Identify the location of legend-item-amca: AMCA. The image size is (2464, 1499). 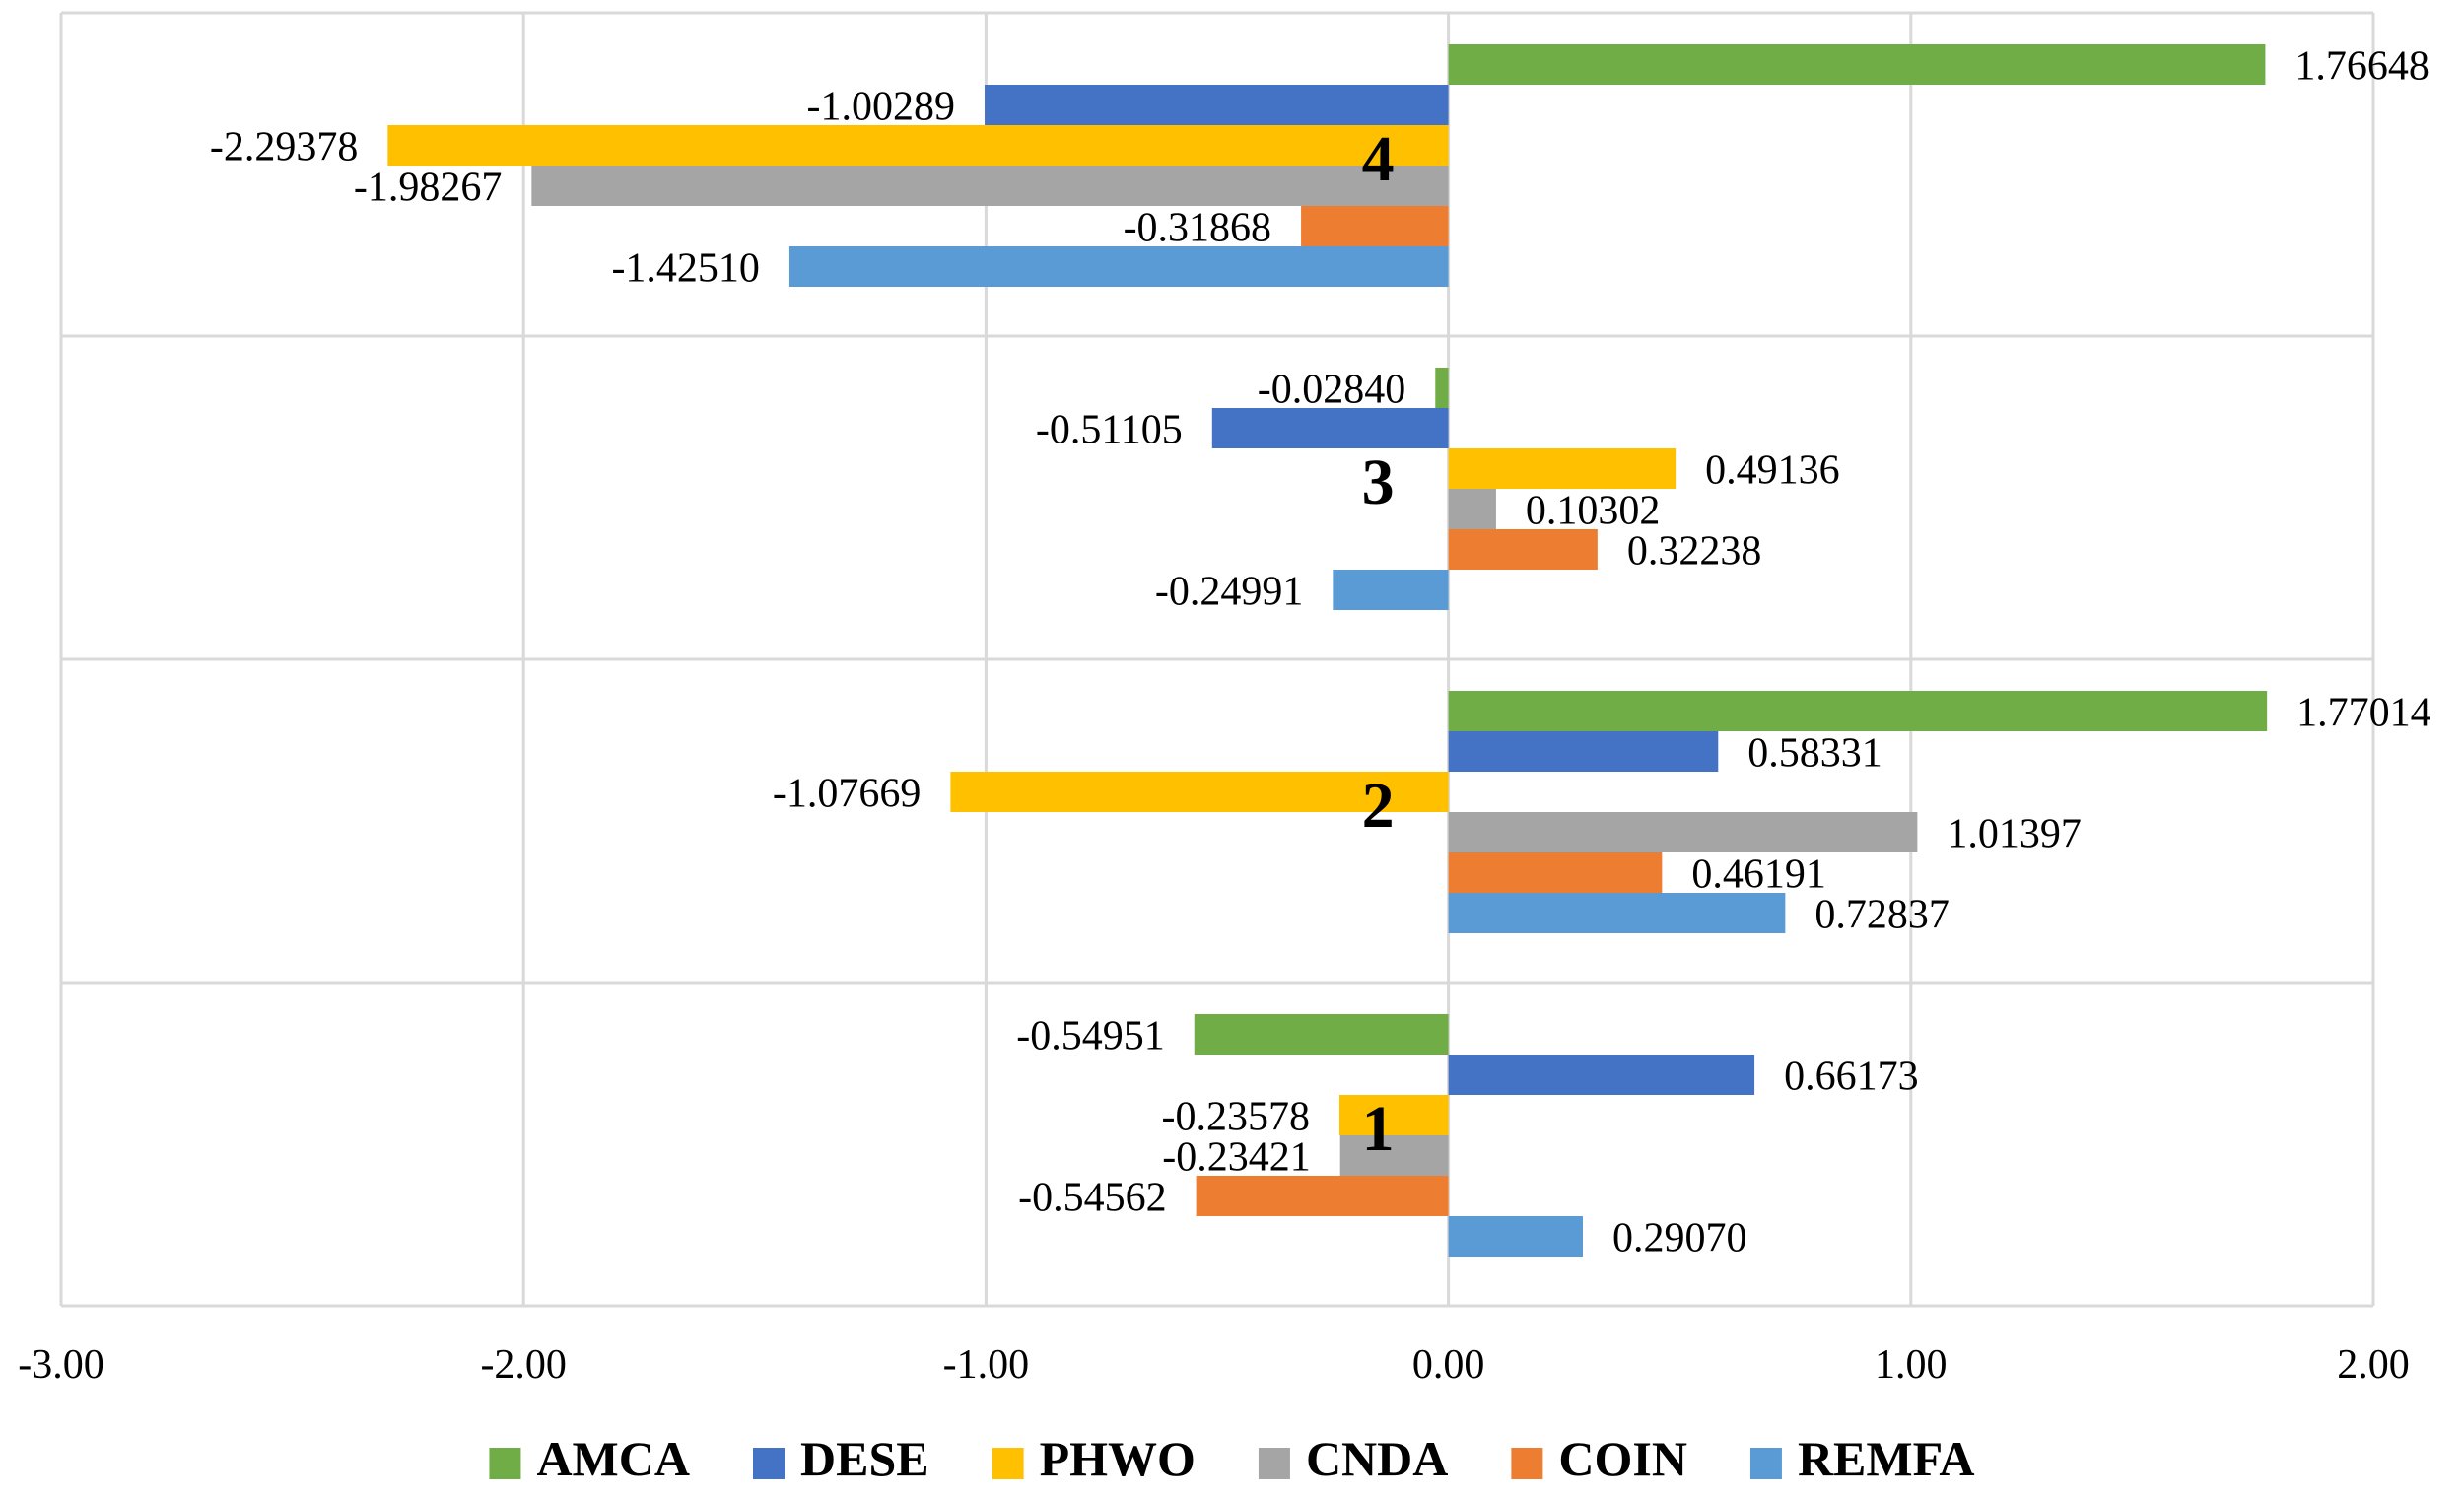
(589, 1459).